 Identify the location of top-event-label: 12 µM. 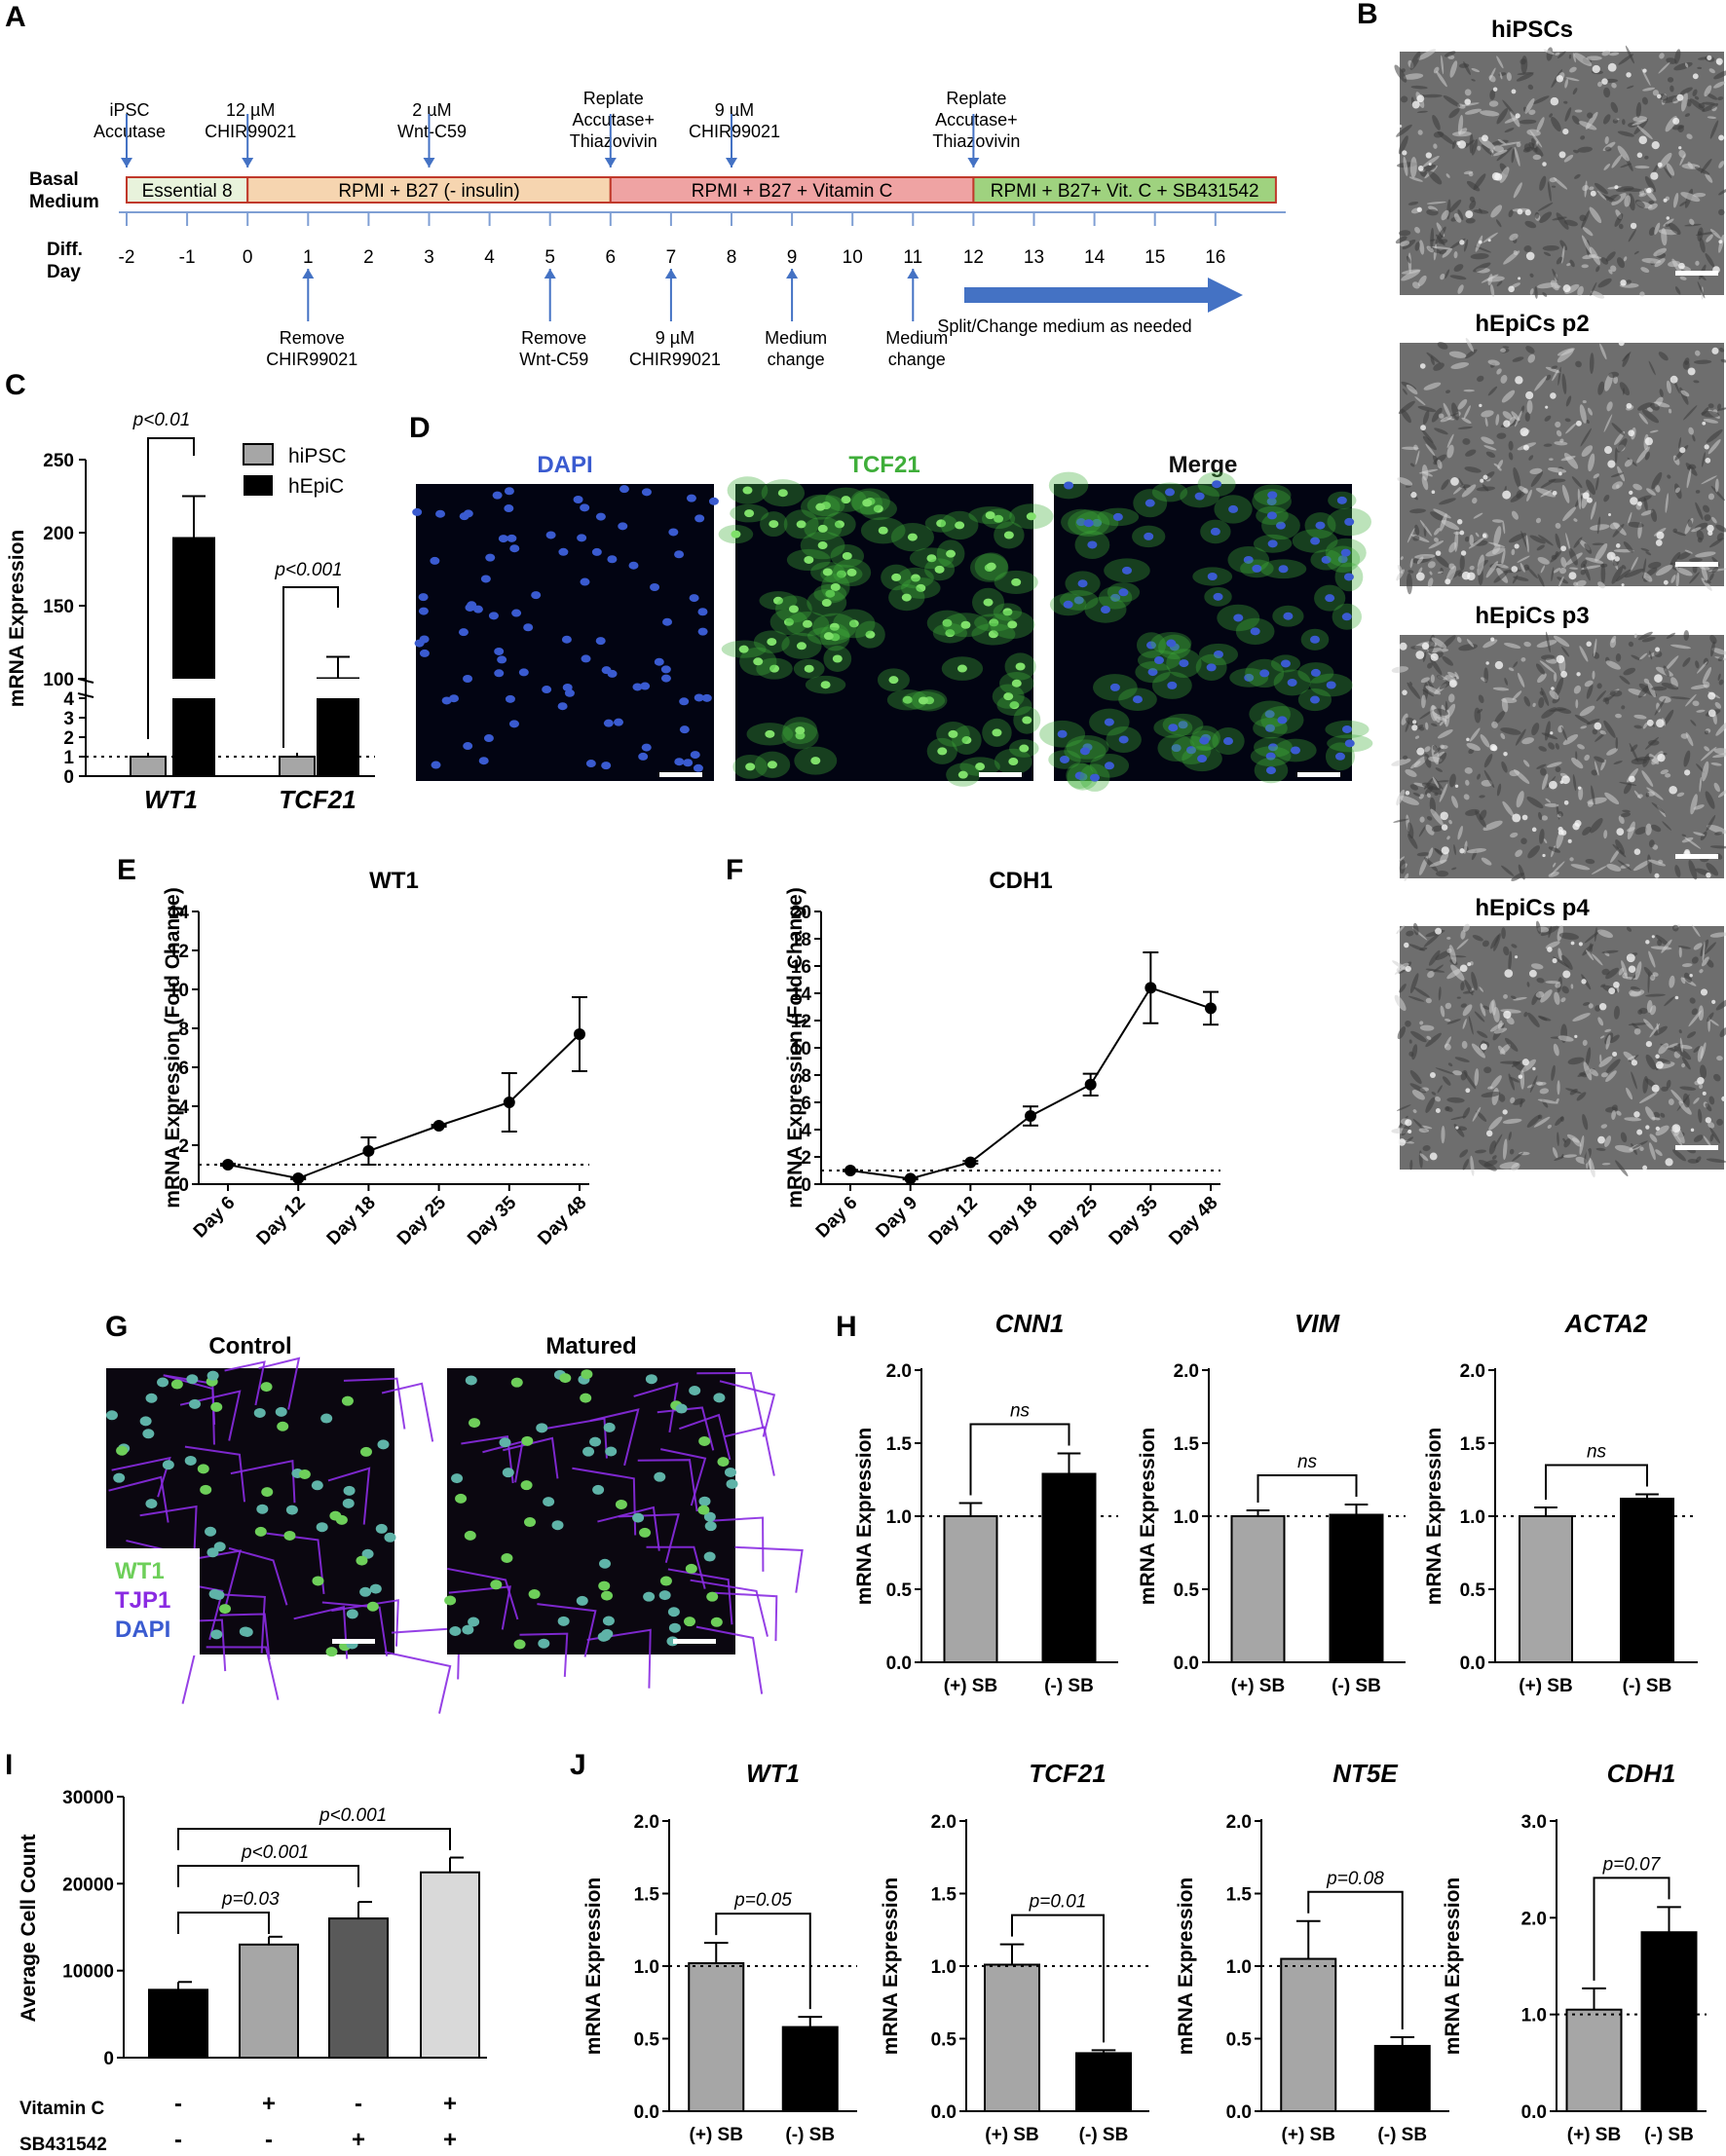
(250, 110).